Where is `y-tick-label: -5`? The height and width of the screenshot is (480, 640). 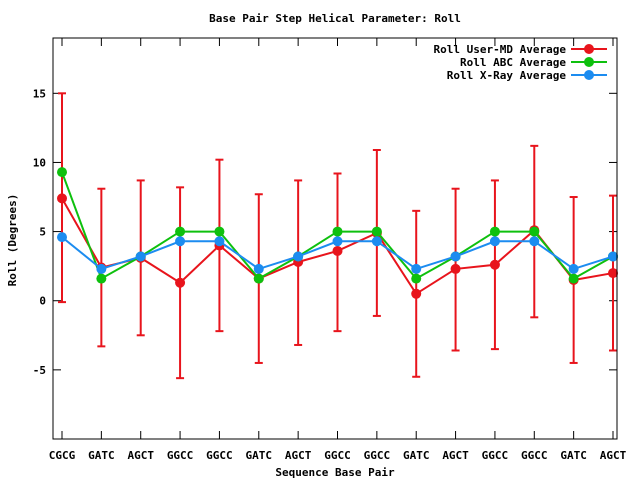
y-tick-label: -5 is located at coordinates (39, 370).